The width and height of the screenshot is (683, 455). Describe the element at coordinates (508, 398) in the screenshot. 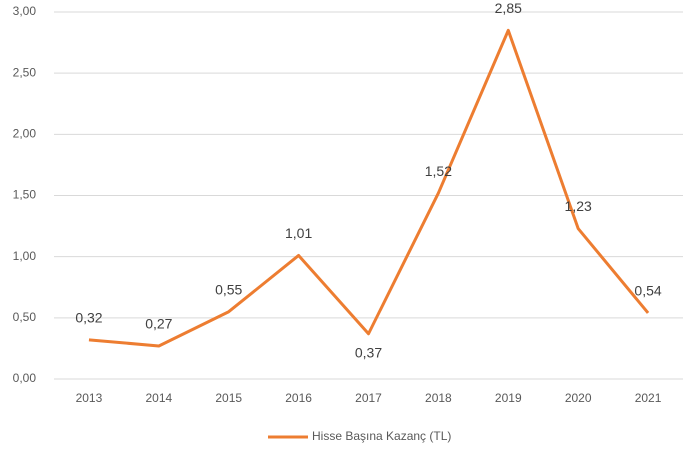

I see `x-tick-label: 2019` at that location.